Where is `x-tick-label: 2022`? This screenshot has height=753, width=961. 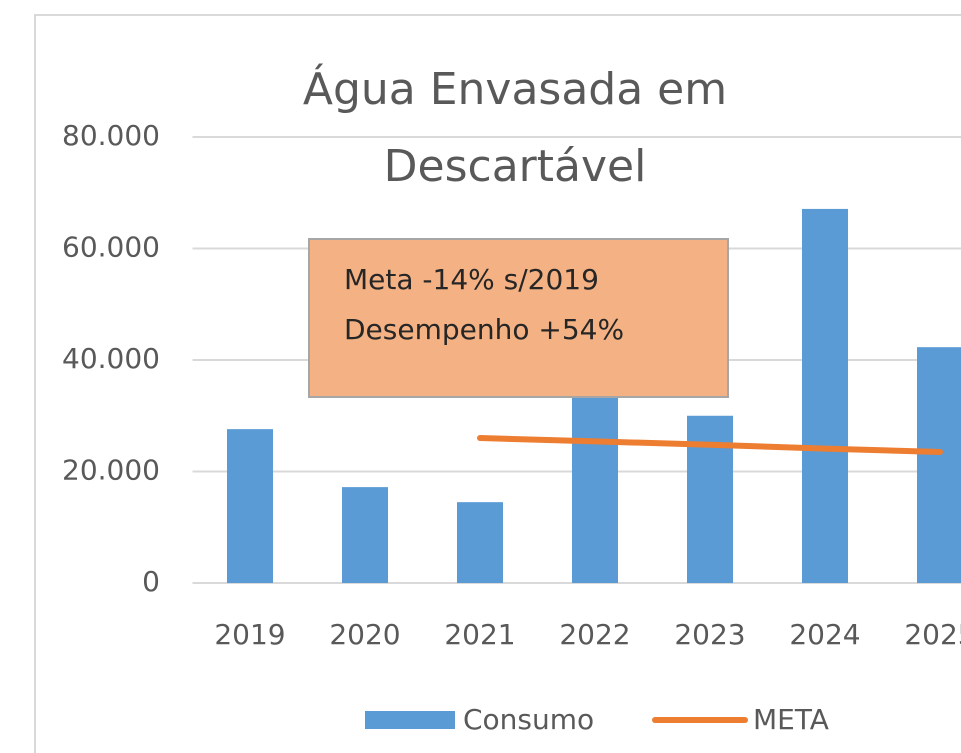 x-tick-label: 2022 is located at coordinates (594, 634).